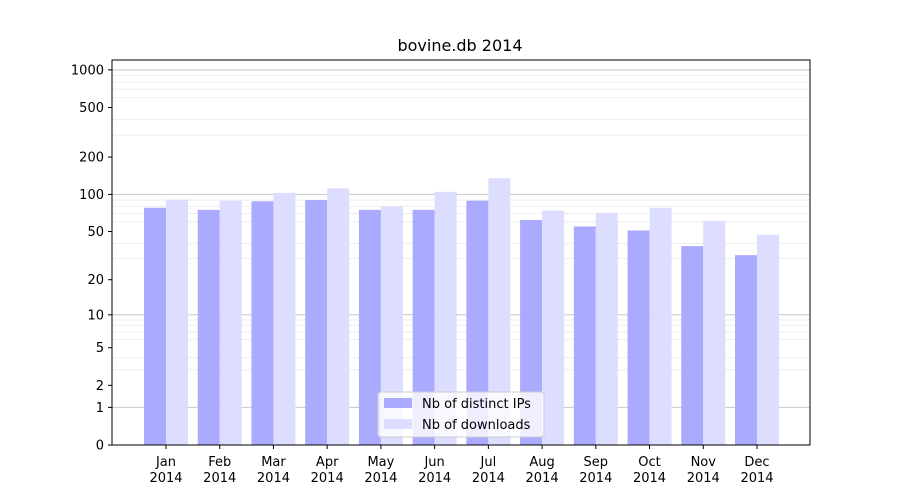  I want to click on y-tick-label: 10, so click(95, 315).